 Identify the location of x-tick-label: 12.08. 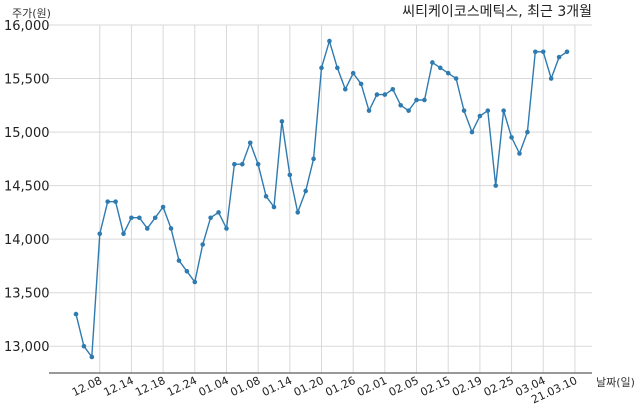
(87, 386).